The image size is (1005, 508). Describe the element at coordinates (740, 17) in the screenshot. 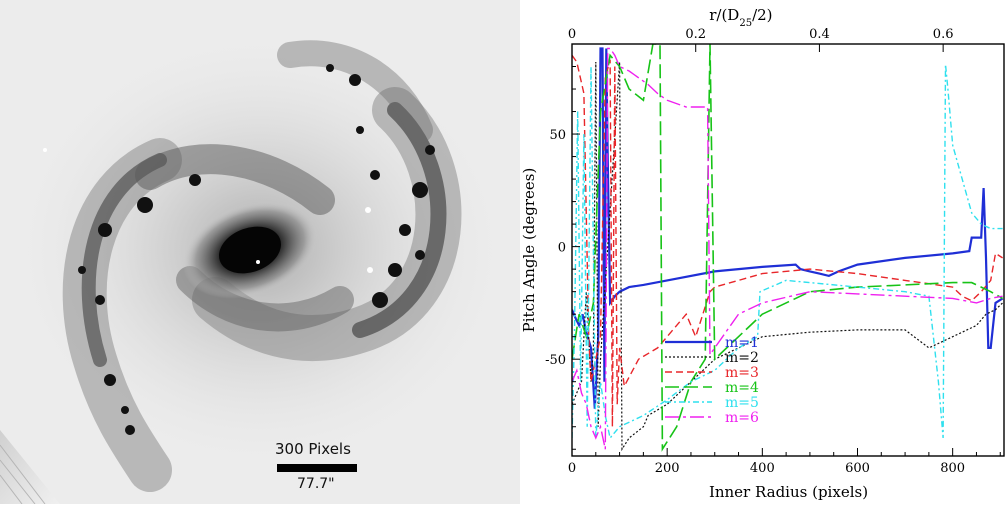

I see `top-axis-title: r/(D25/2)` at that location.